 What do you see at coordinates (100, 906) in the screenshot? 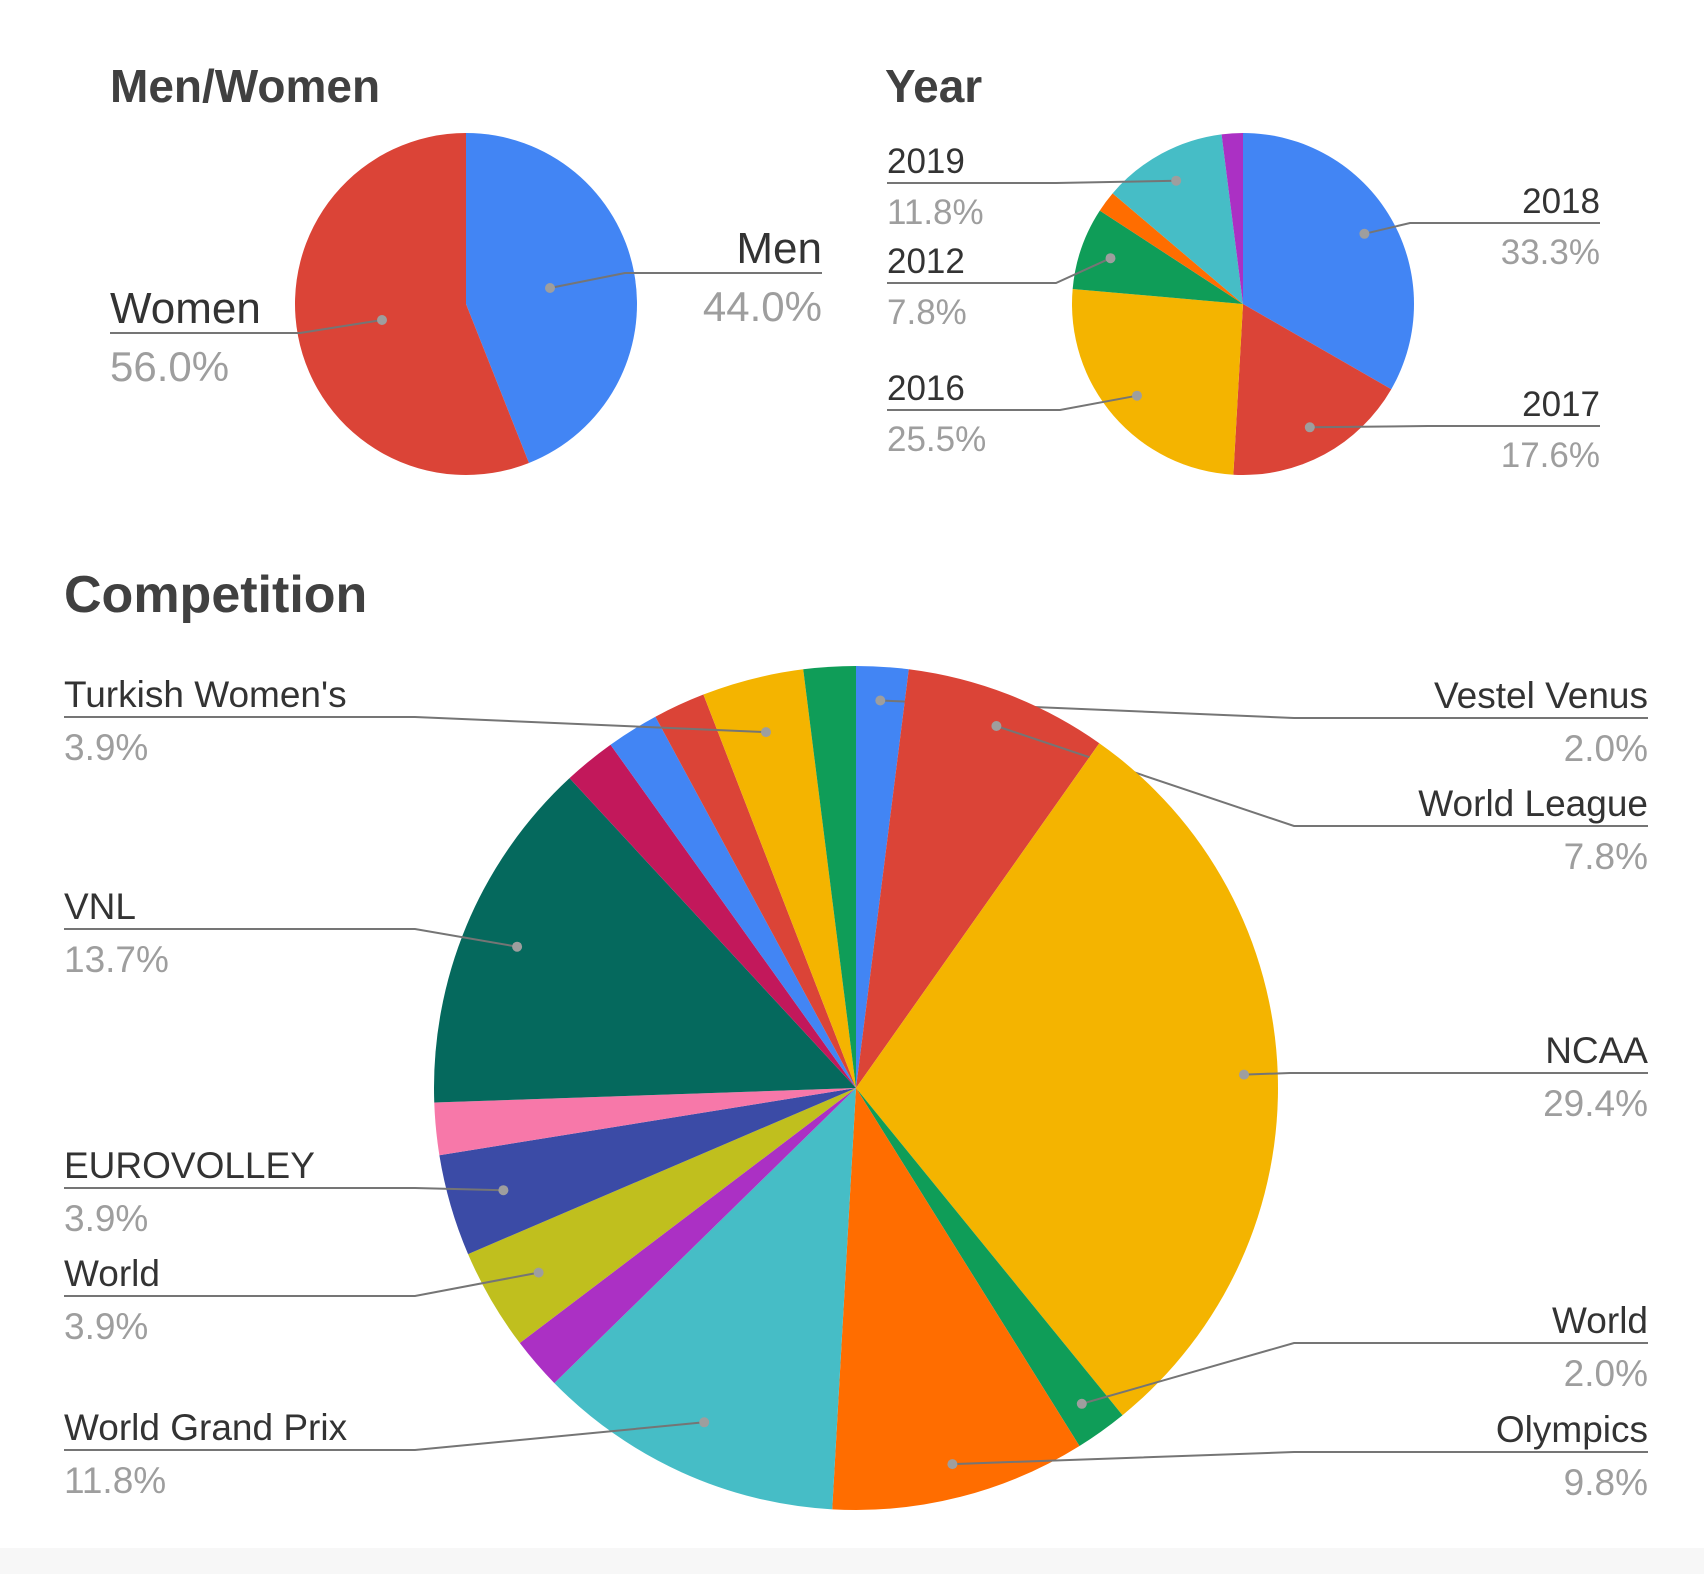
I see `slice-label-vnl: VNL` at bounding box center [100, 906].